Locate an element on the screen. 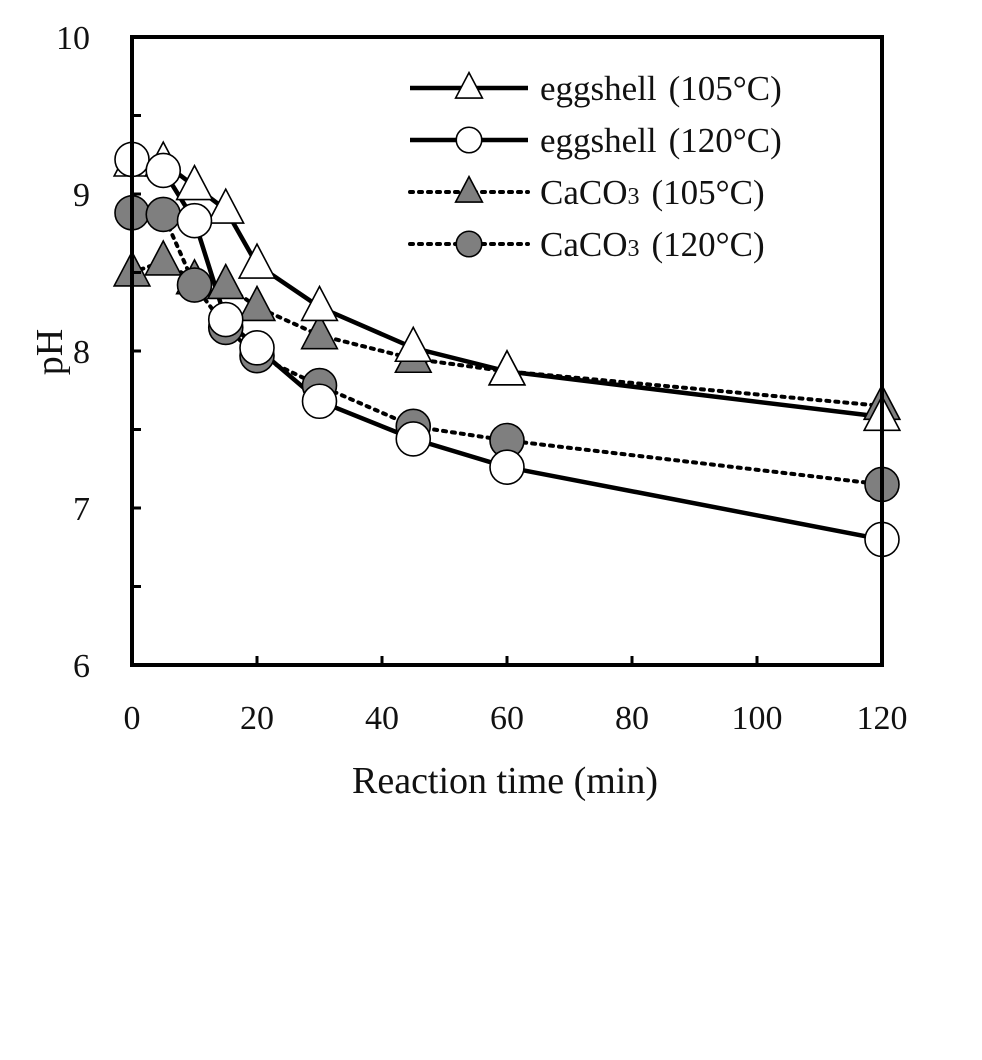  legend-label: CaCO3 (120°C) is located at coordinates (652, 244).